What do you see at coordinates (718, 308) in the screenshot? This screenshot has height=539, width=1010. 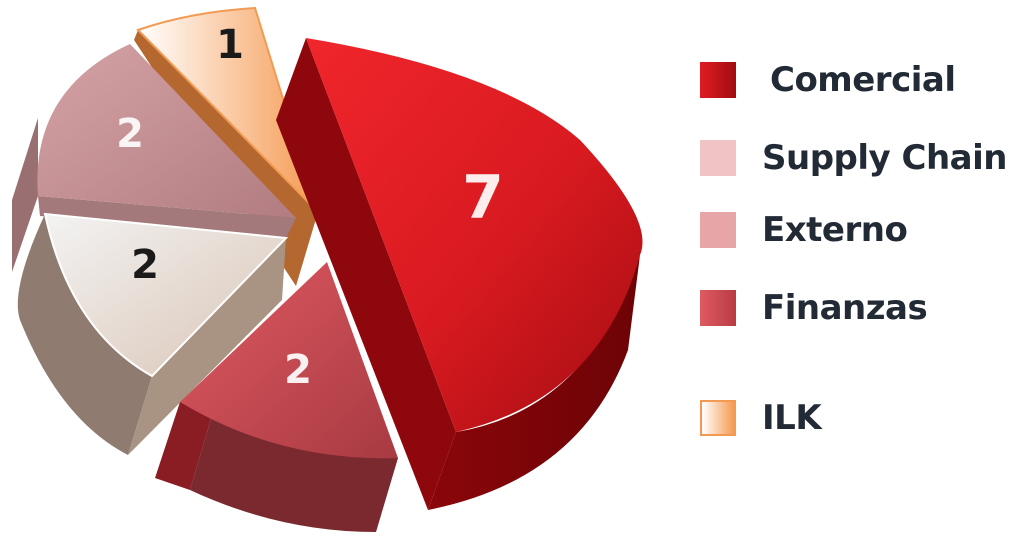 I see `legend-swatch-finanzas` at bounding box center [718, 308].